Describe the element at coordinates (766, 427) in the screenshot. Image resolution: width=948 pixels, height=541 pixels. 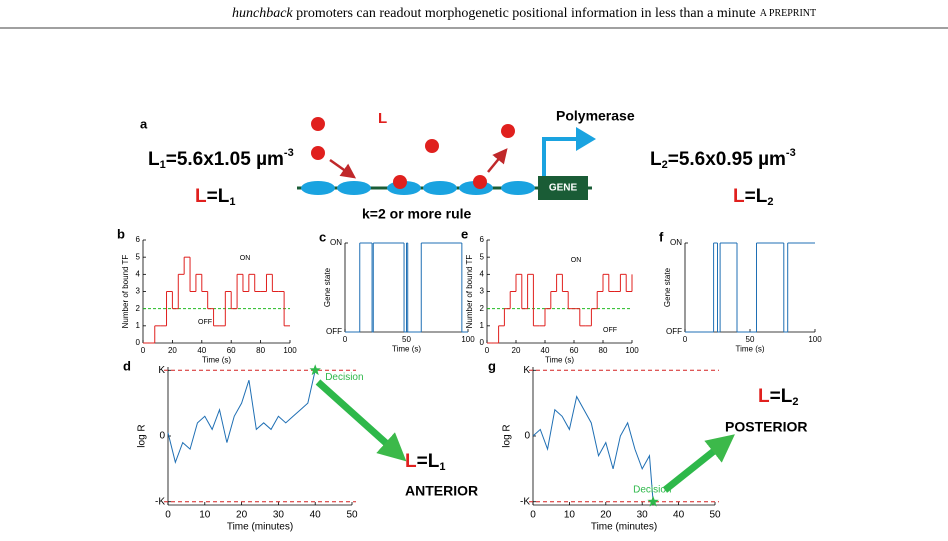
I see `outcome-label: POSTERIOR` at that location.